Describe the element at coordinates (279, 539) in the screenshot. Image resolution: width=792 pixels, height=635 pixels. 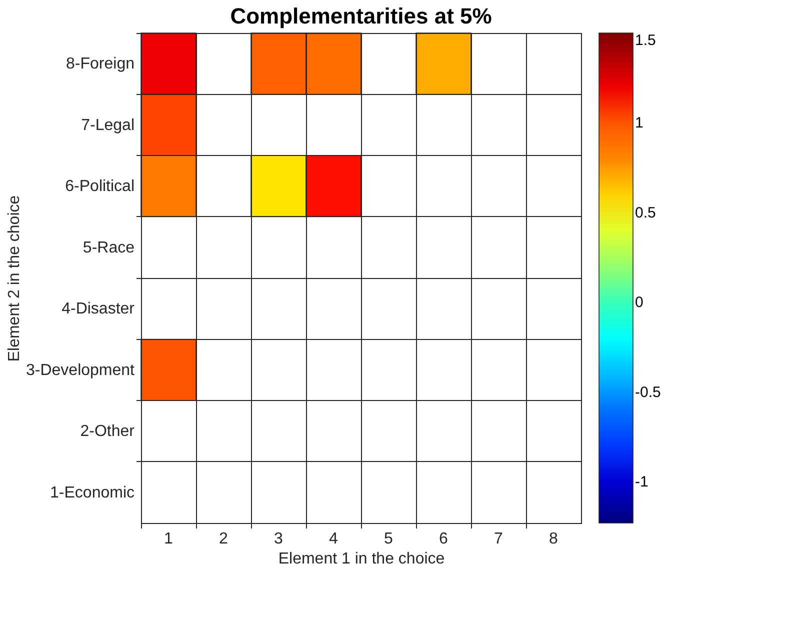
I see `x-tick-label: 3` at that location.